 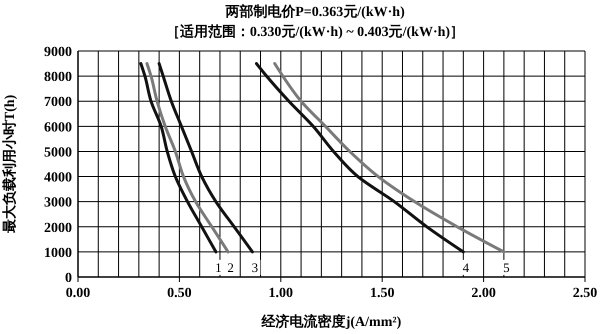 What do you see at coordinates (281, 293) in the screenshot?
I see `x-tick-label: 1.00` at bounding box center [281, 293].